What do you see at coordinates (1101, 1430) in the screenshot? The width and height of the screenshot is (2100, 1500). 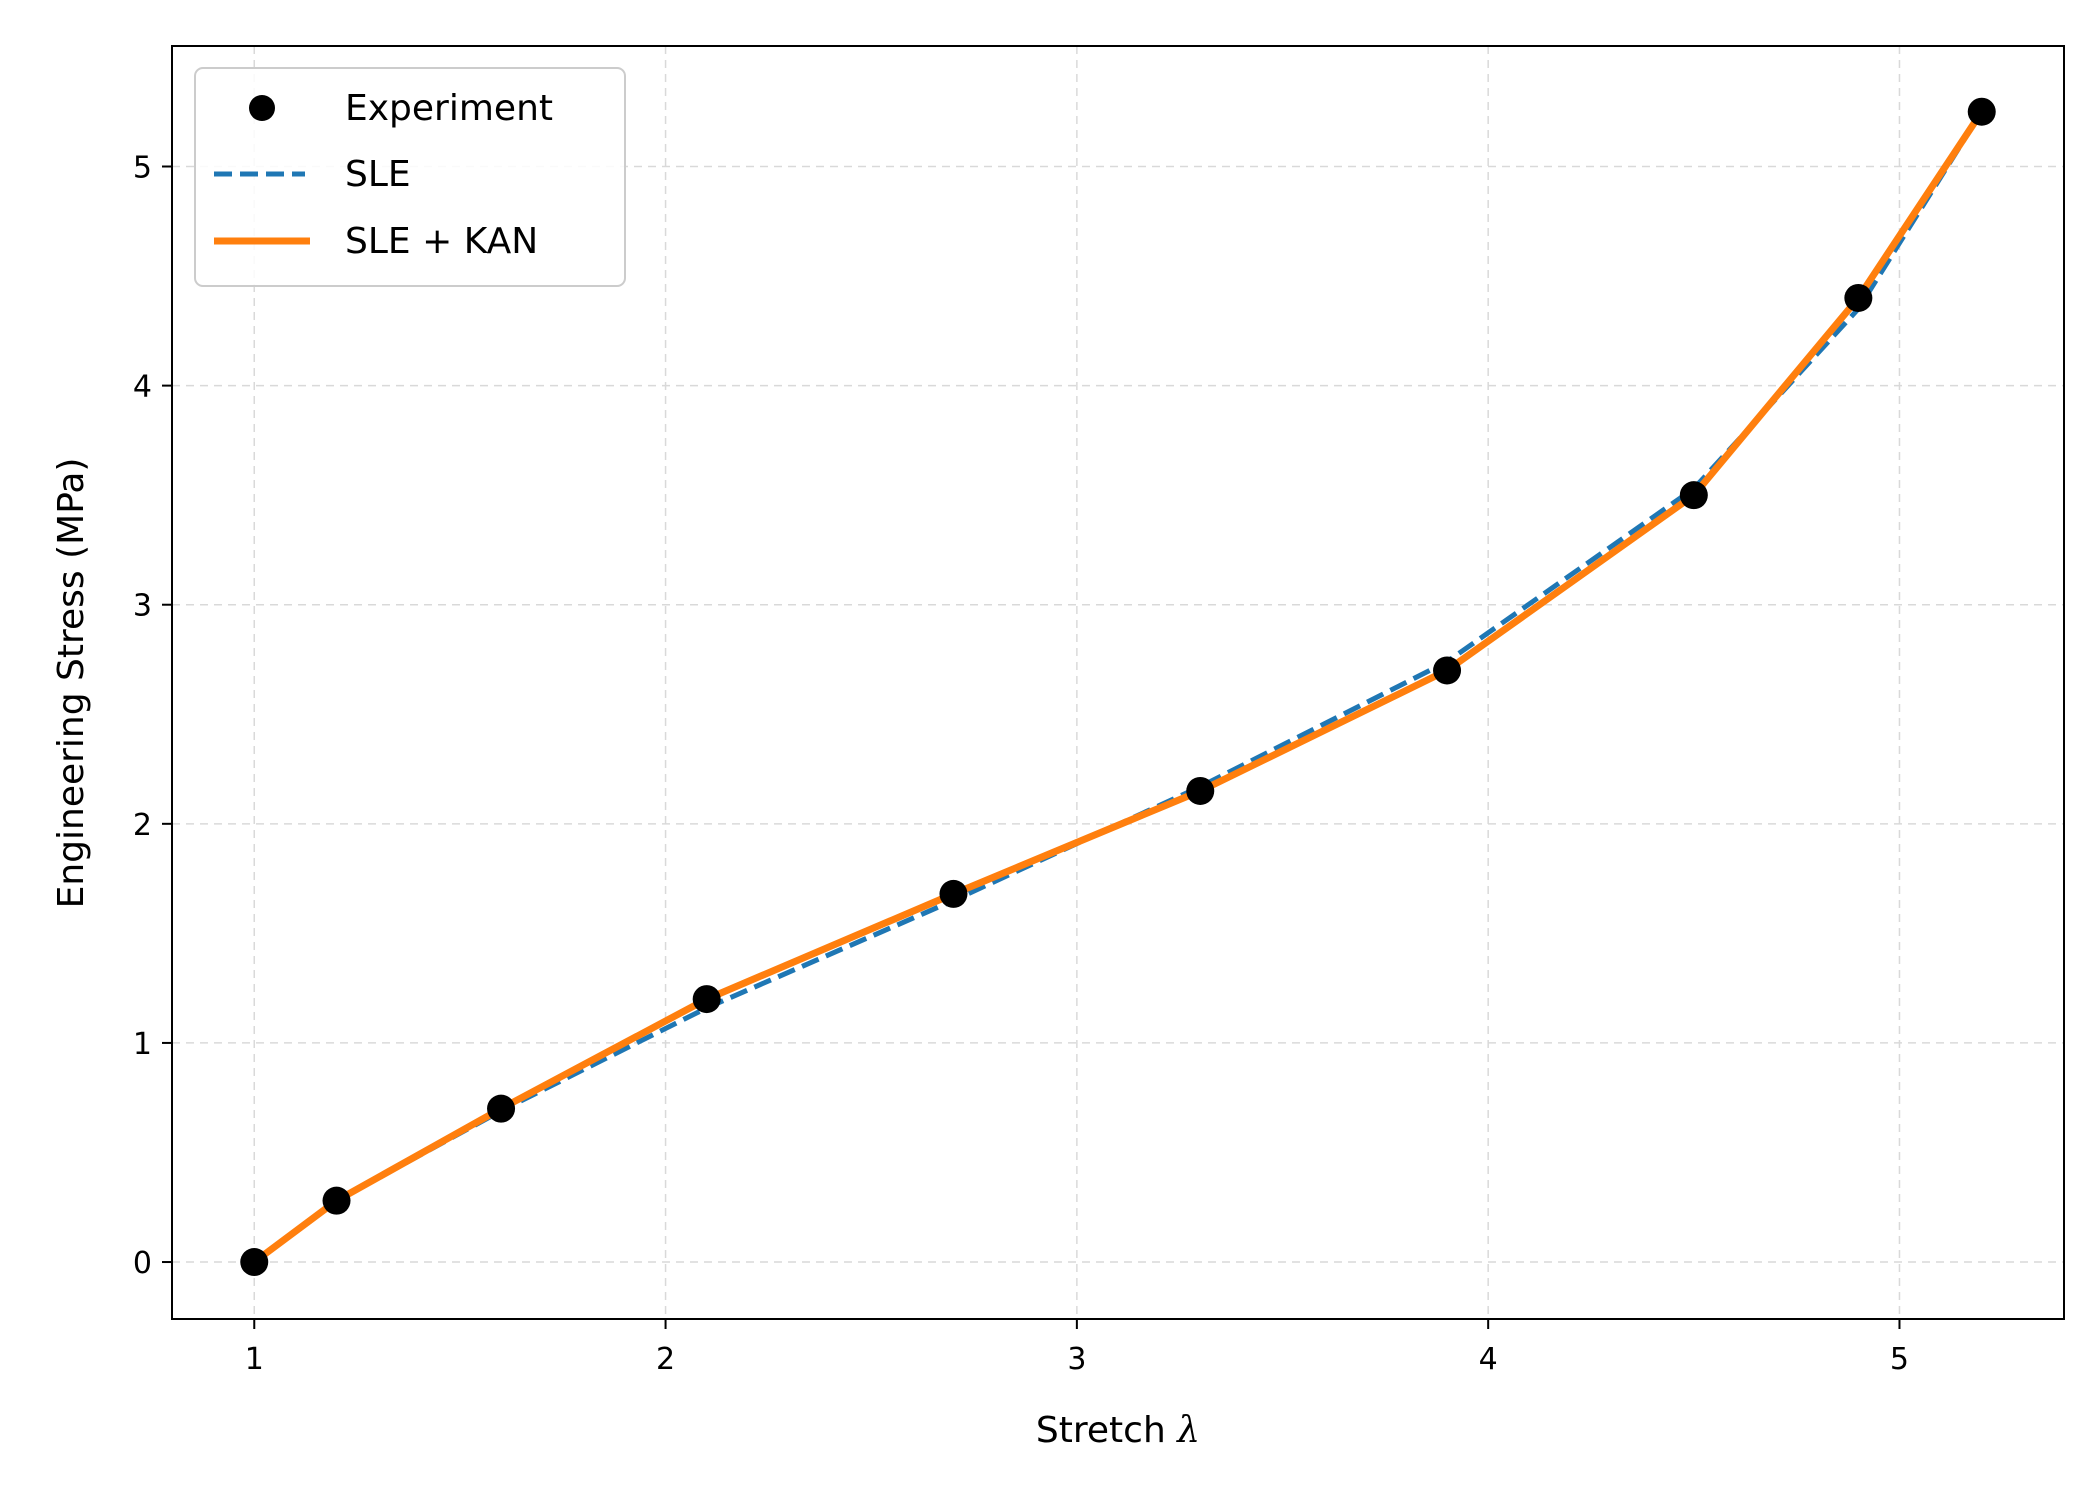 I see `x-axis-label-text: Stretch` at bounding box center [1101, 1430].